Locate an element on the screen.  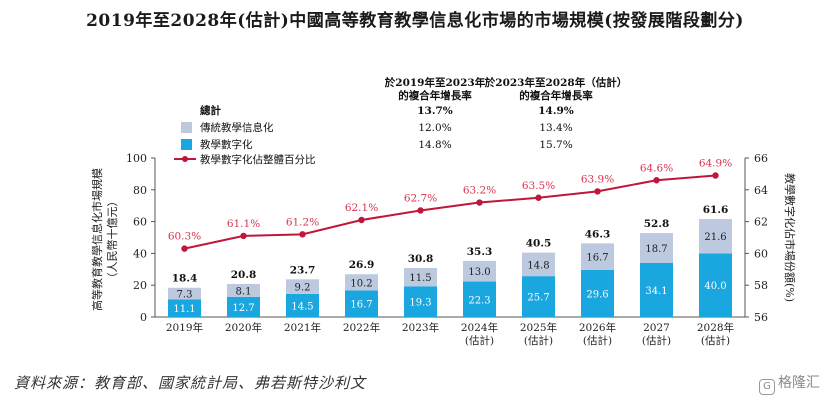
share-label: 60.3% is located at coordinates (184, 237).